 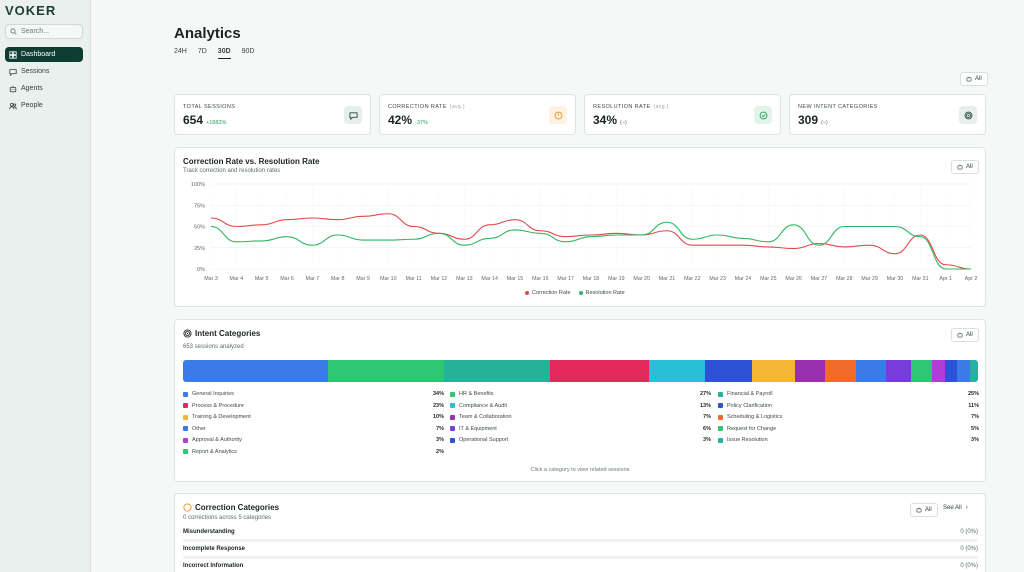 What do you see at coordinates (601, 293) in the screenshot?
I see `legend-item: Resolution Rate` at bounding box center [601, 293].